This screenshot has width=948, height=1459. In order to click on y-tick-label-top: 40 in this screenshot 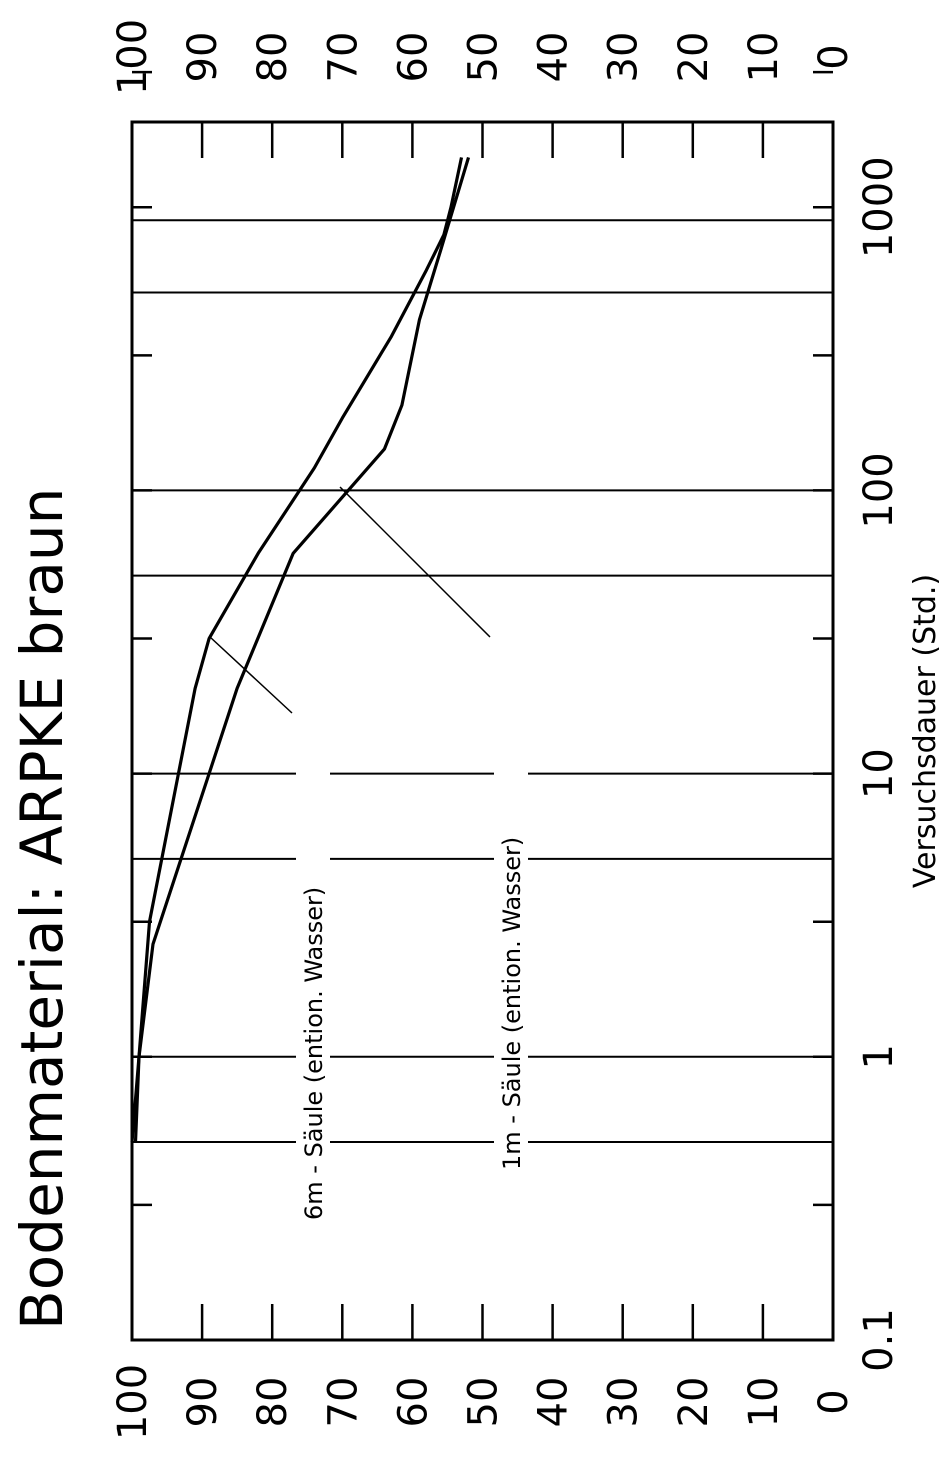, I will do `click(554, 57)`.